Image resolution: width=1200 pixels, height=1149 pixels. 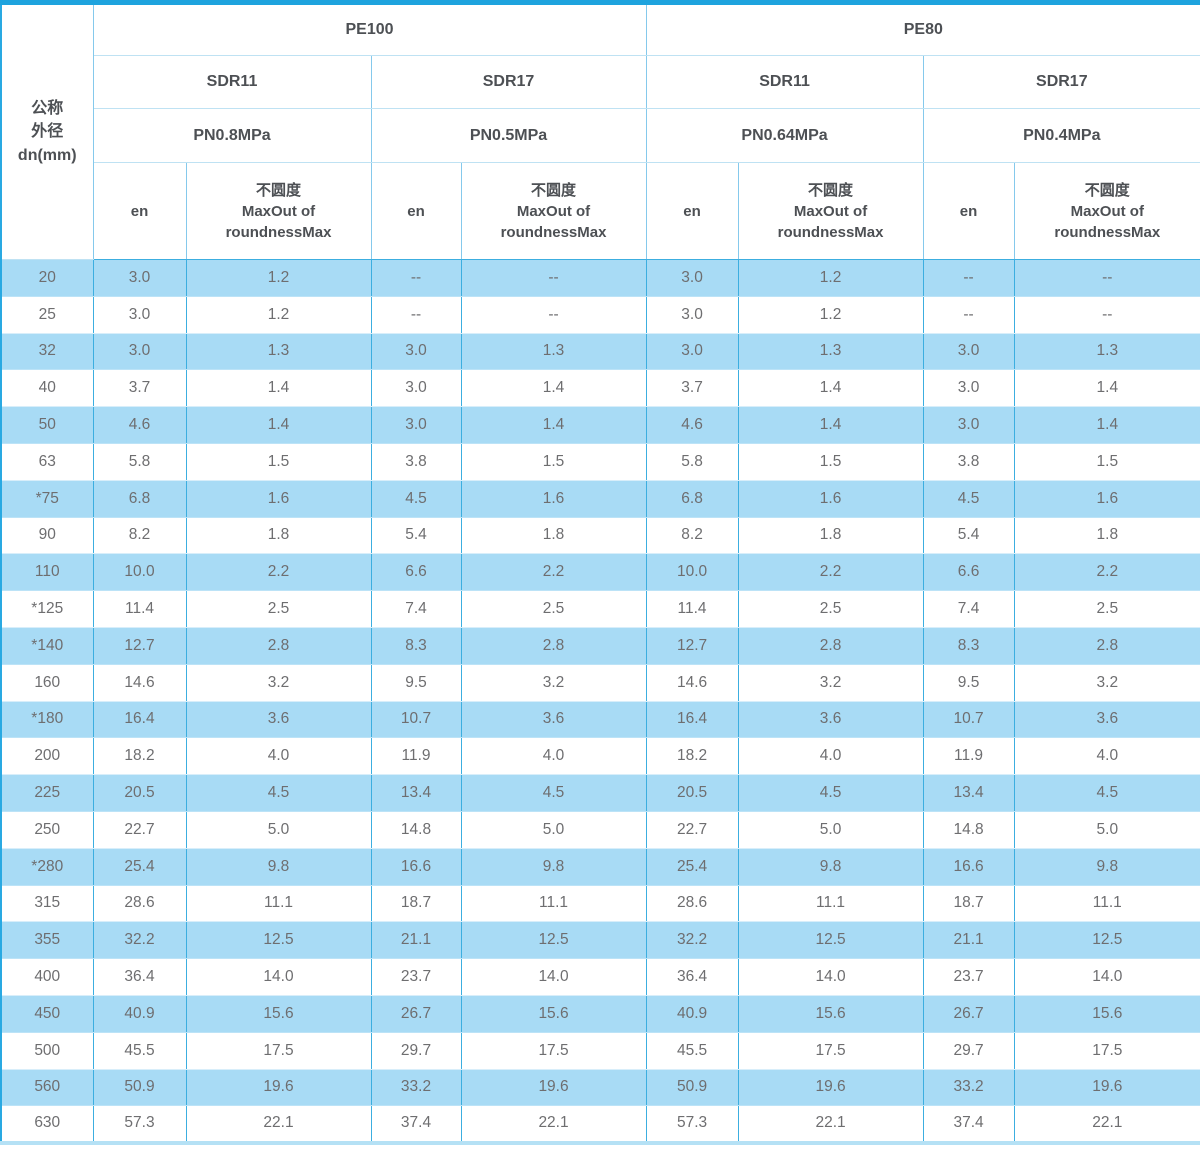 I want to click on value-cell: 2.2, so click(x=553, y=572).